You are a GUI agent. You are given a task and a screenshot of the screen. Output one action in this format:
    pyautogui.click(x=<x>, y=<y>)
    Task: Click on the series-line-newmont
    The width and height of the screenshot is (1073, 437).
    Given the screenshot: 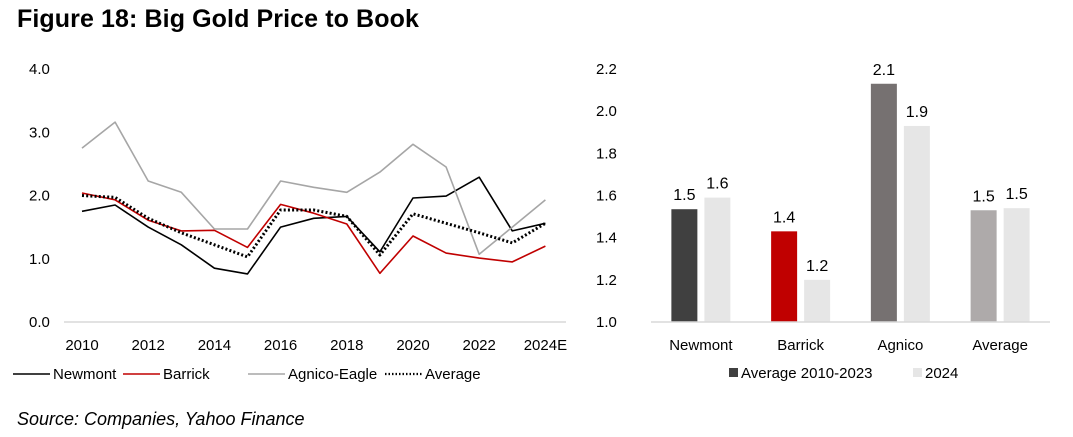 What is the action you would take?
    pyautogui.click(x=313, y=225)
    